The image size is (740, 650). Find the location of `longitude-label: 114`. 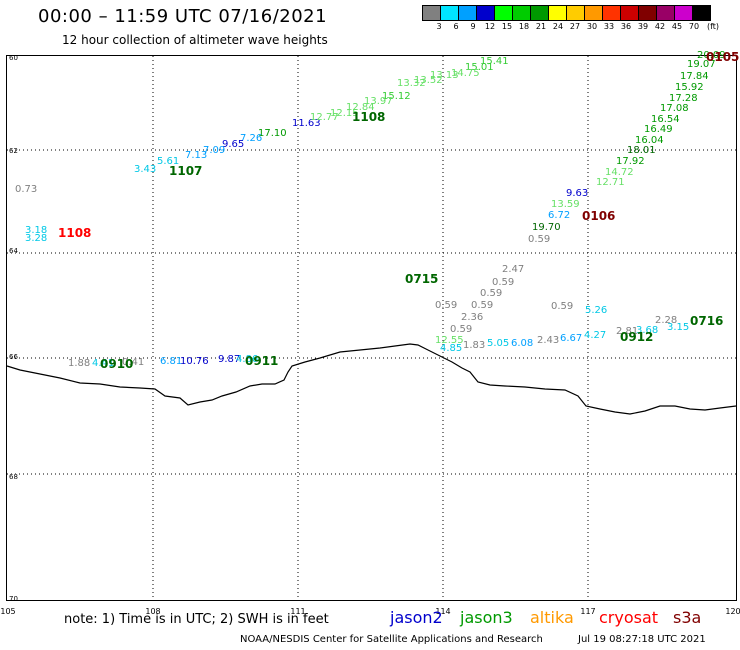

longitude-label: 114 is located at coordinates (442, 611).